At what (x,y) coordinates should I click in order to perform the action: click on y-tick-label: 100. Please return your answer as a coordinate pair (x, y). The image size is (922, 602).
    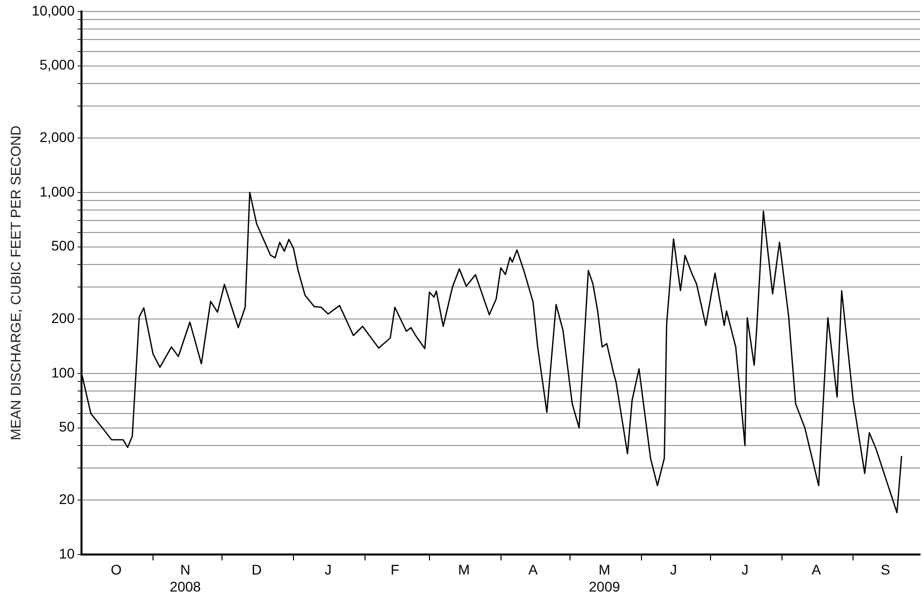
    Looking at the image, I should click on (63, 372).